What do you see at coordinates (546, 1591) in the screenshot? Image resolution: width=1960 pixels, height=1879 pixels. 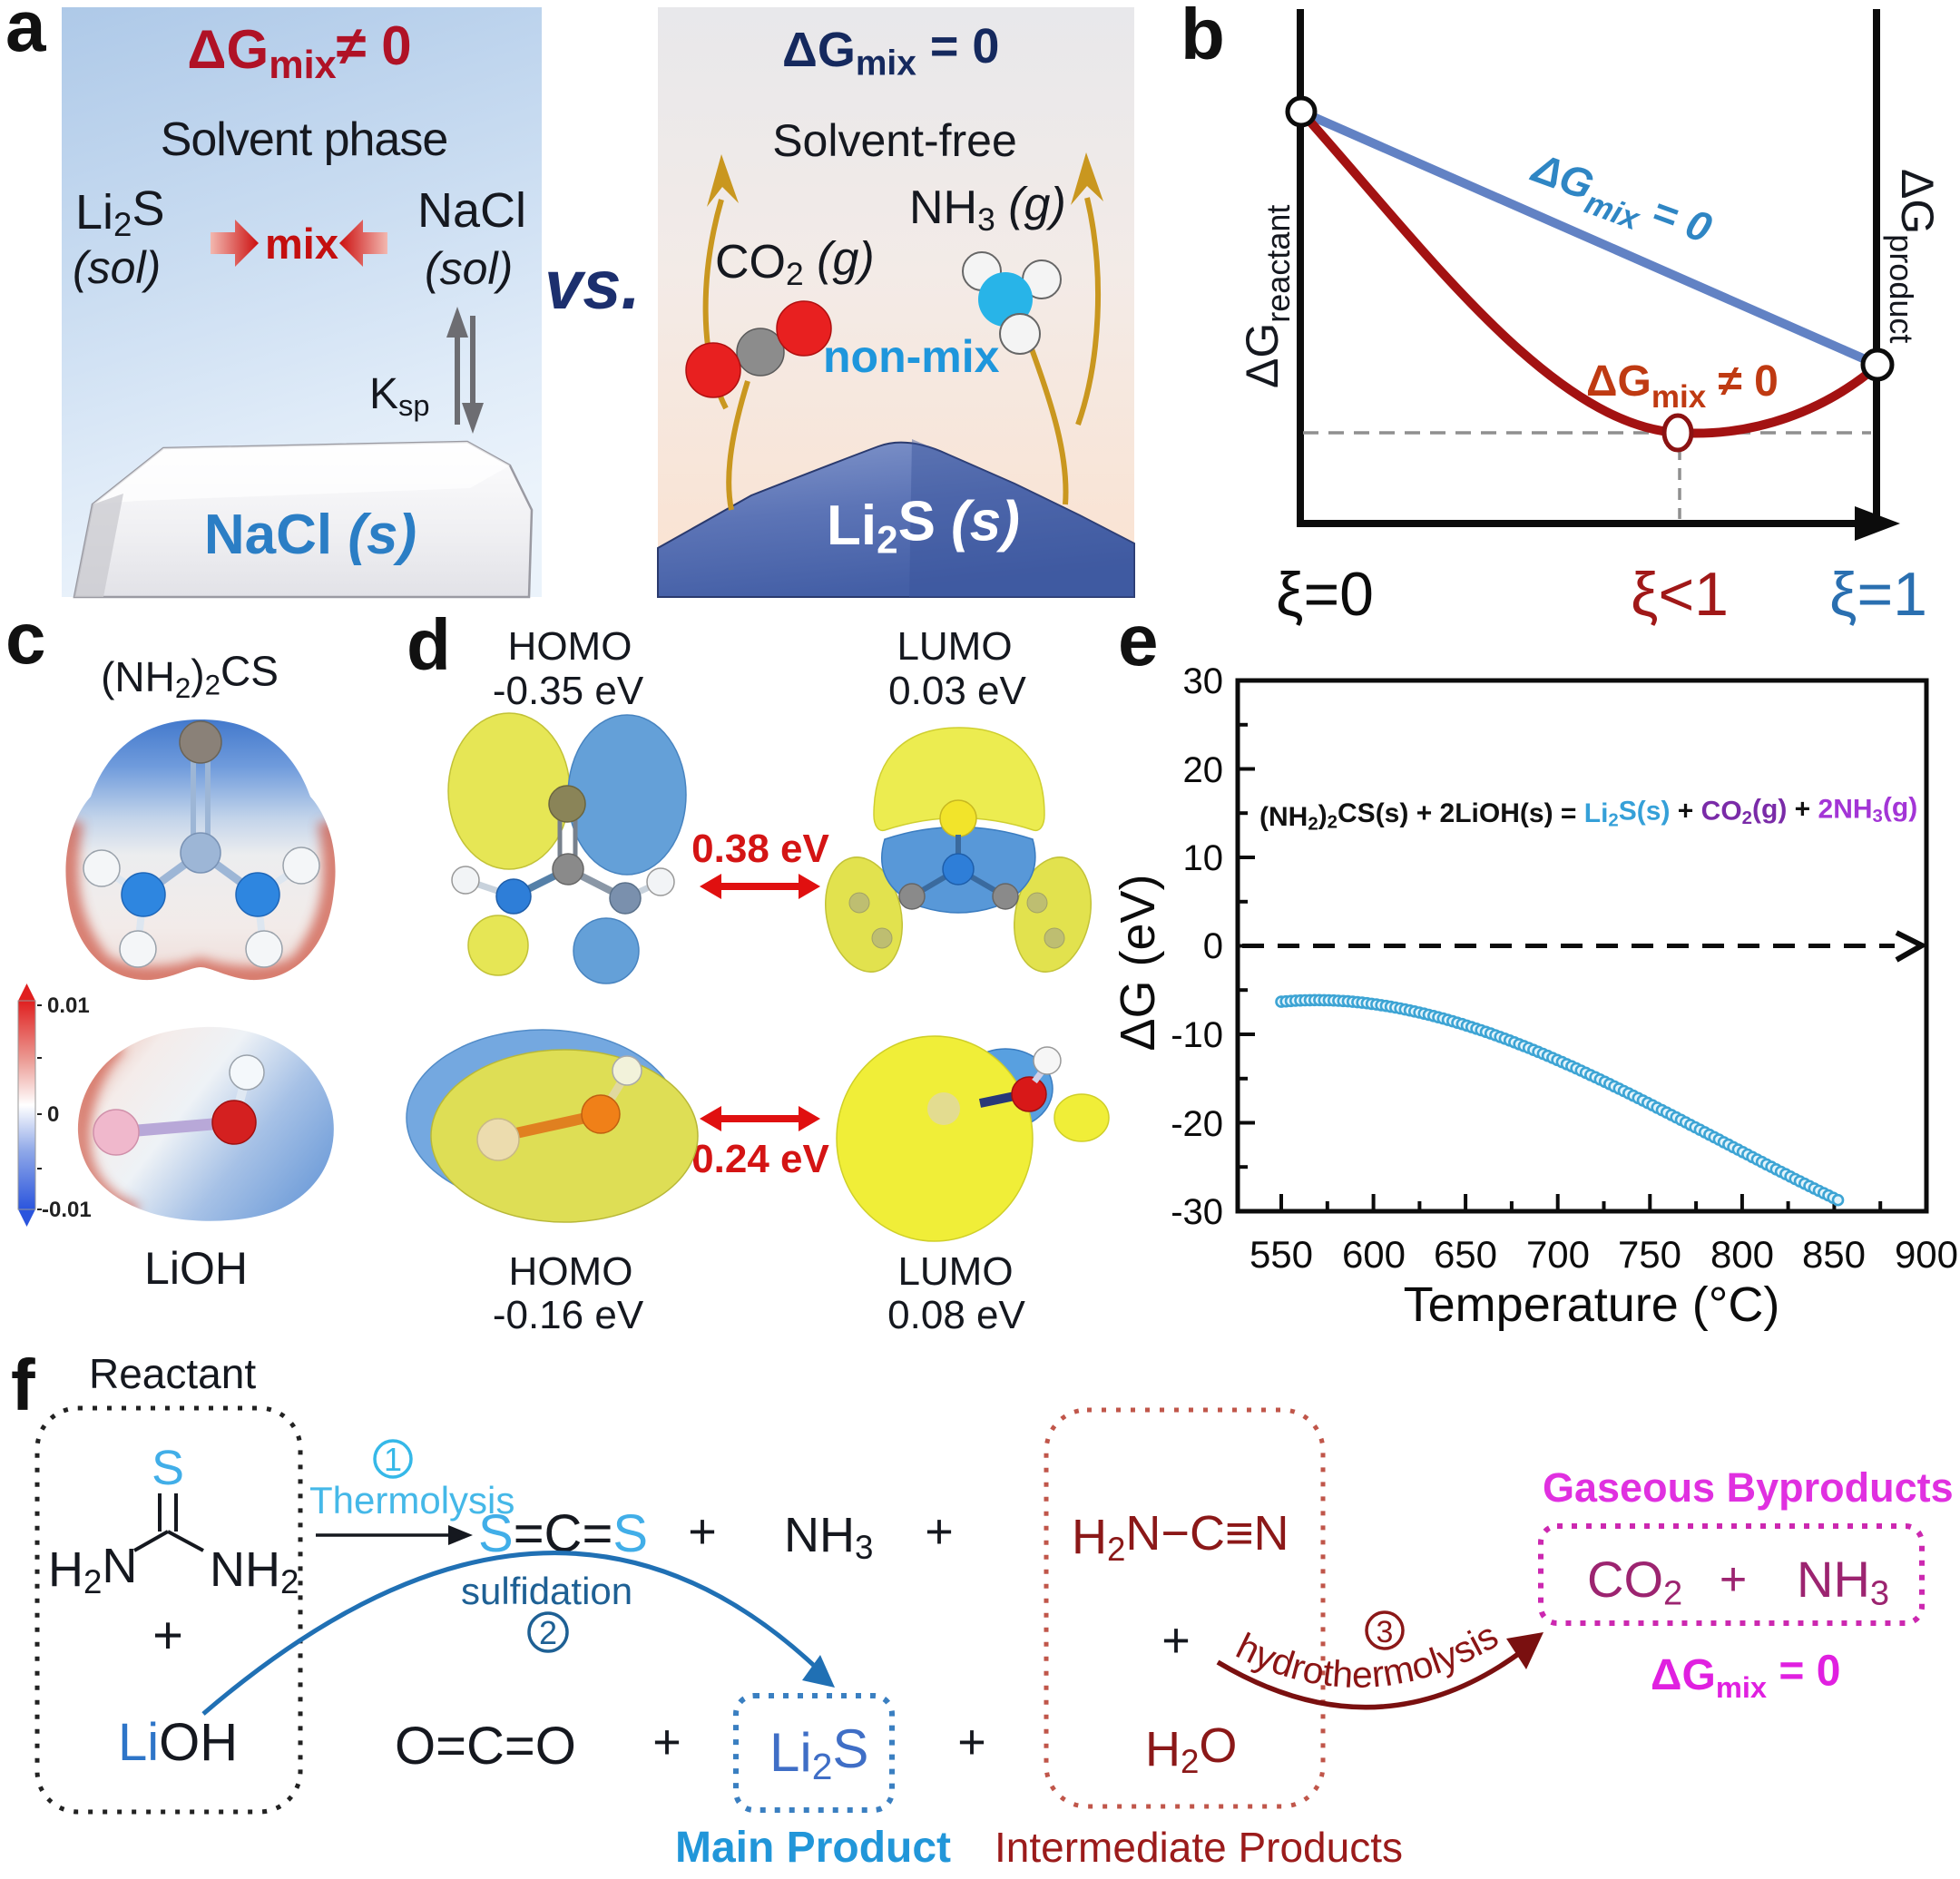 I see `svg-text: sulfidation` at bounding box center [546, 1591].